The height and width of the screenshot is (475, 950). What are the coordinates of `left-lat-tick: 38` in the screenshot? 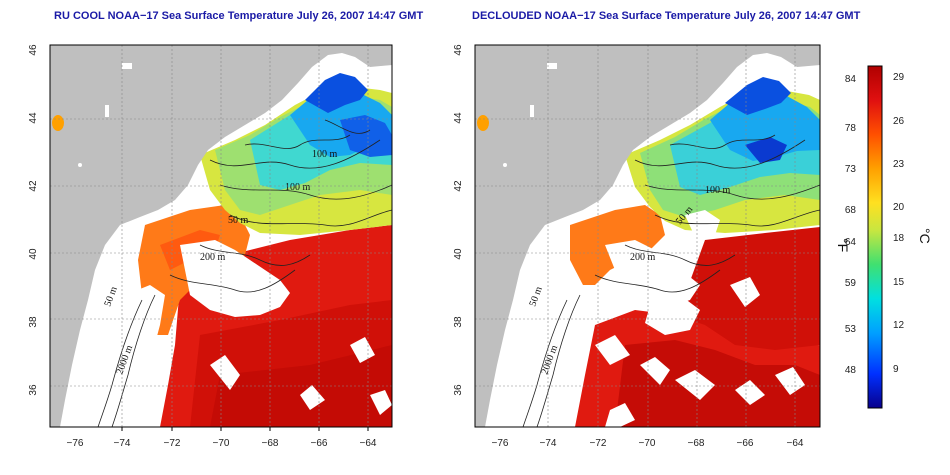 It's located at (33, 322).